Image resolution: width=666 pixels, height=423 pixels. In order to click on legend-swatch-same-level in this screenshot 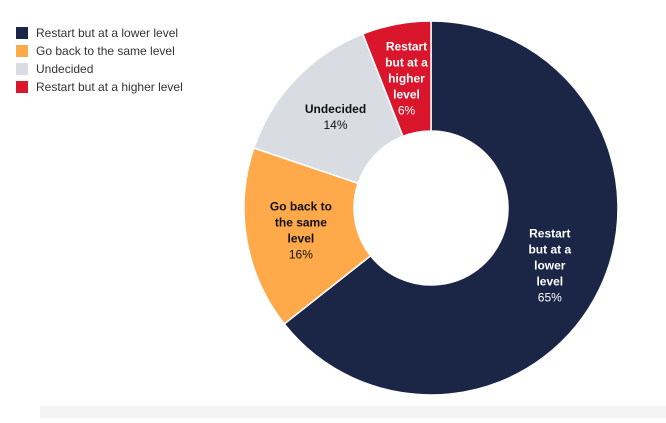, I will do `click(22, 51)`.